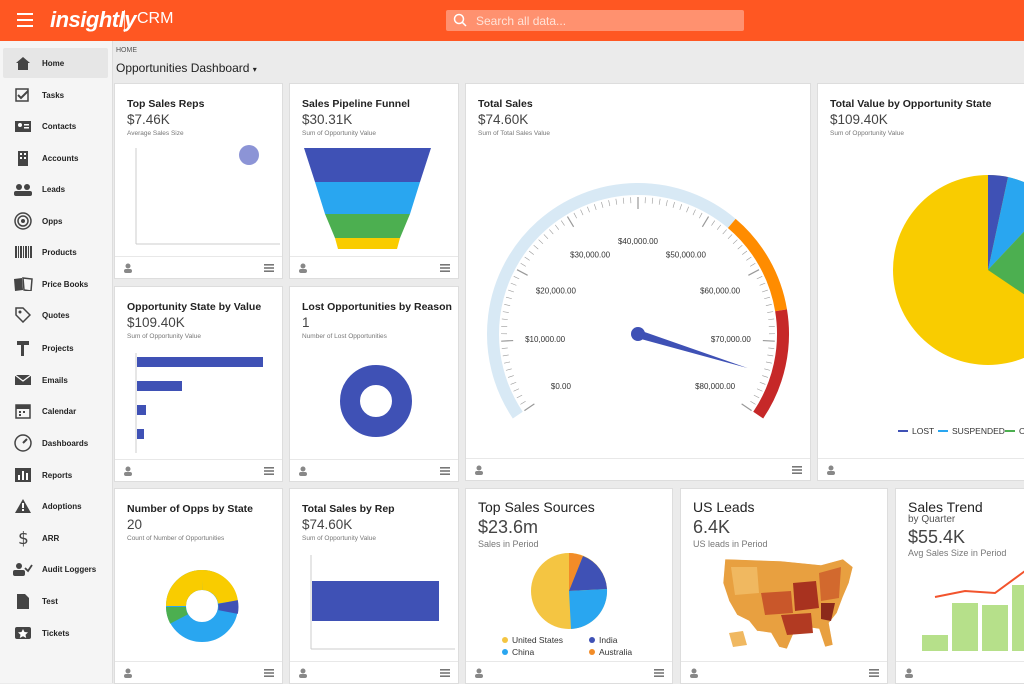 Image resolution: width=1024 pixels, height=684 pixels. Describe the element at coordinates (55, 221) in the screenshot. I see `sidebar-item-opps: Opps` at that location.